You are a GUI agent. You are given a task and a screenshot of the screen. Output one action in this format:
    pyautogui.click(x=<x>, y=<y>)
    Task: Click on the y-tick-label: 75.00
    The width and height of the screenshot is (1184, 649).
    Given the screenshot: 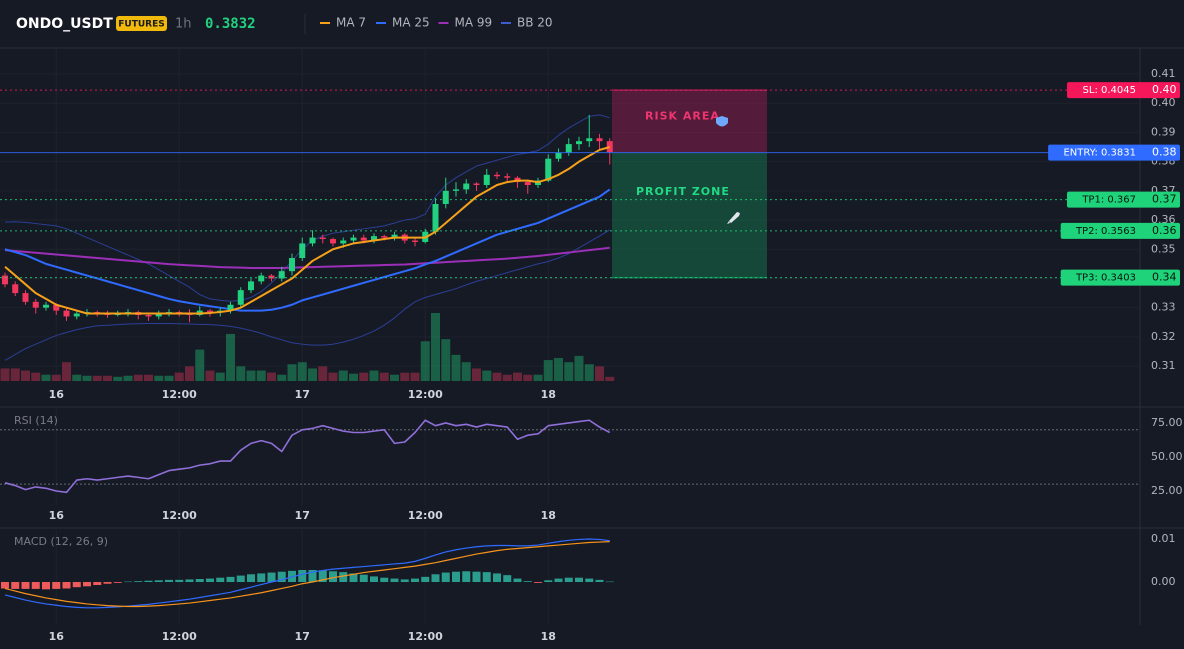 What is the action you would take?
    pyautogui.click(x=1167, y=422)
    